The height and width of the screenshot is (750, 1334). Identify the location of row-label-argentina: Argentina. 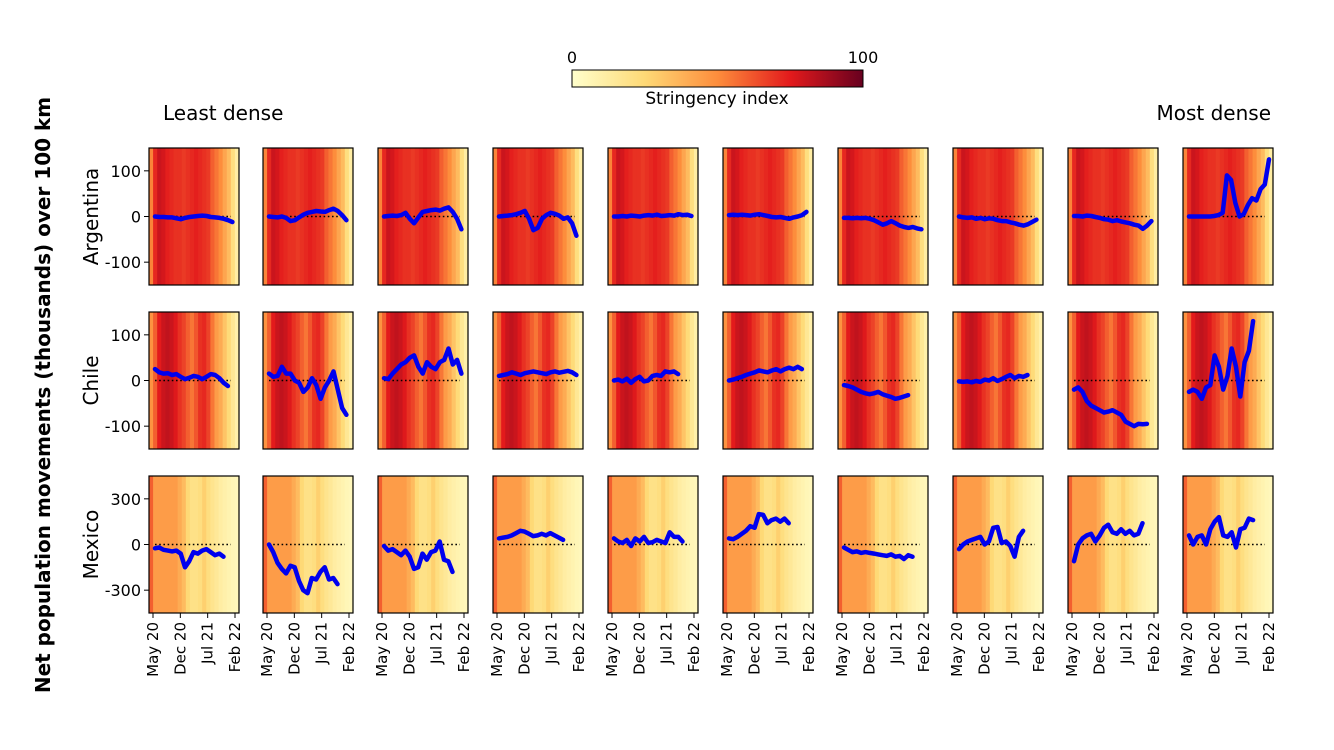
(91, 217).